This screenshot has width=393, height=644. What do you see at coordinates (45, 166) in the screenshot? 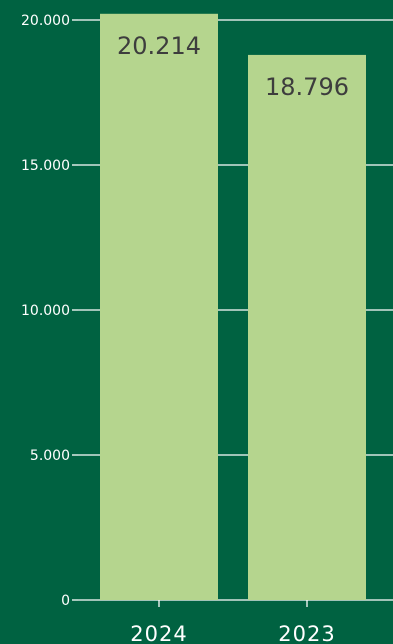
I see `y-tick-label: 15.000` at bounding box center [45, 166].